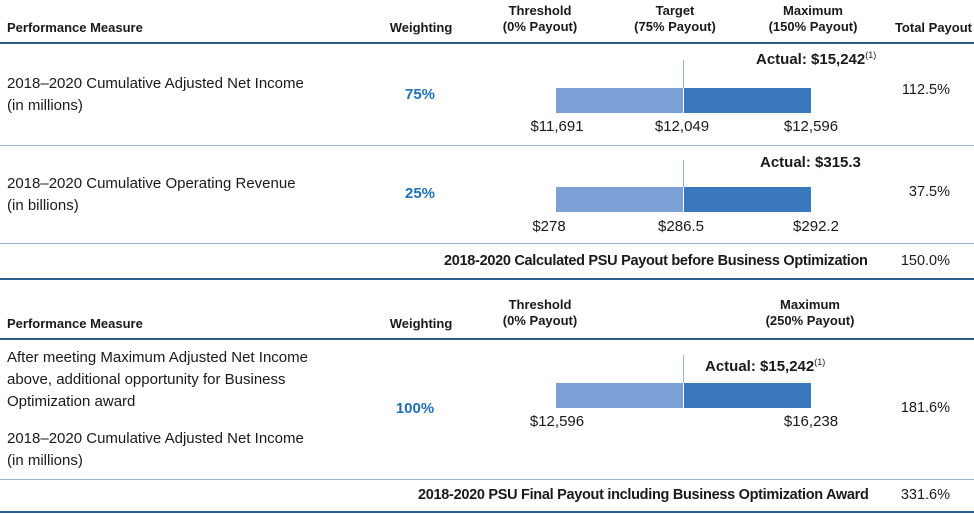 This screenshot has height=514, width=974. Describe the element at coordinates (925, 408) in the screenshot. I see `t2-row-payout: 181.6%` at that location.